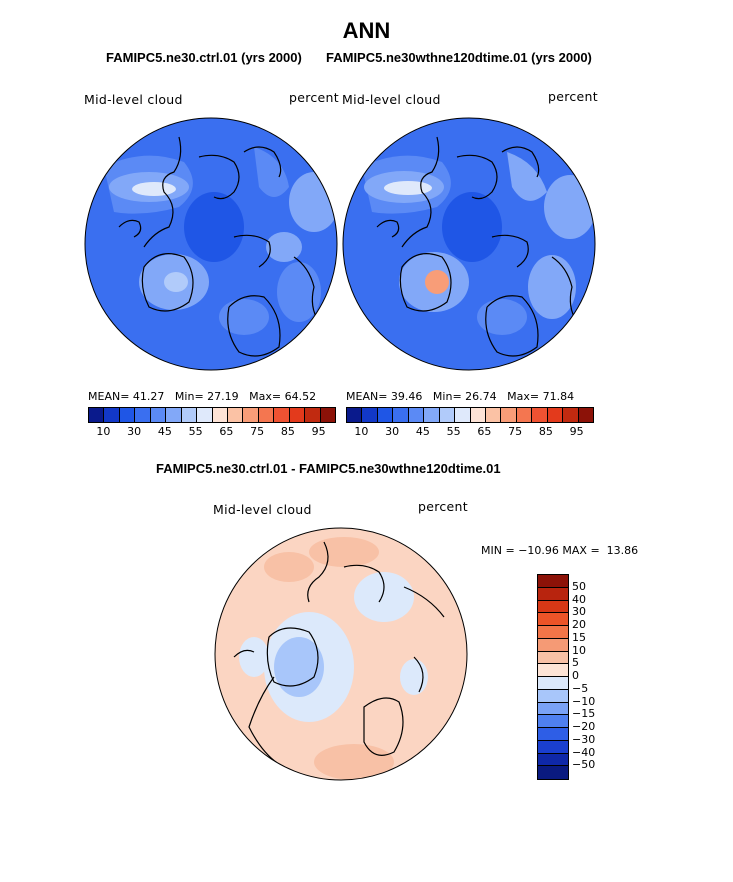 The image size is (733, 882). I want to click on panel1-region-ne, so click(271, 172).